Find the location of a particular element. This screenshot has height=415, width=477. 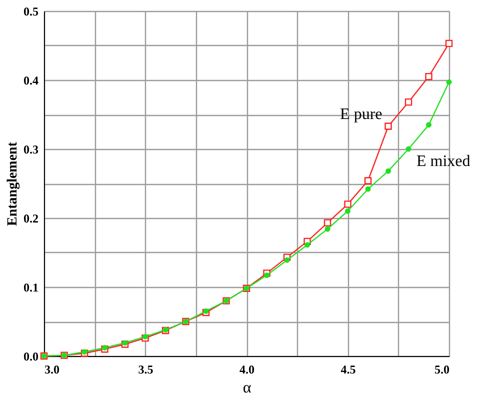

x-tick-label: 4.5 is located at coordinates (348, 369).